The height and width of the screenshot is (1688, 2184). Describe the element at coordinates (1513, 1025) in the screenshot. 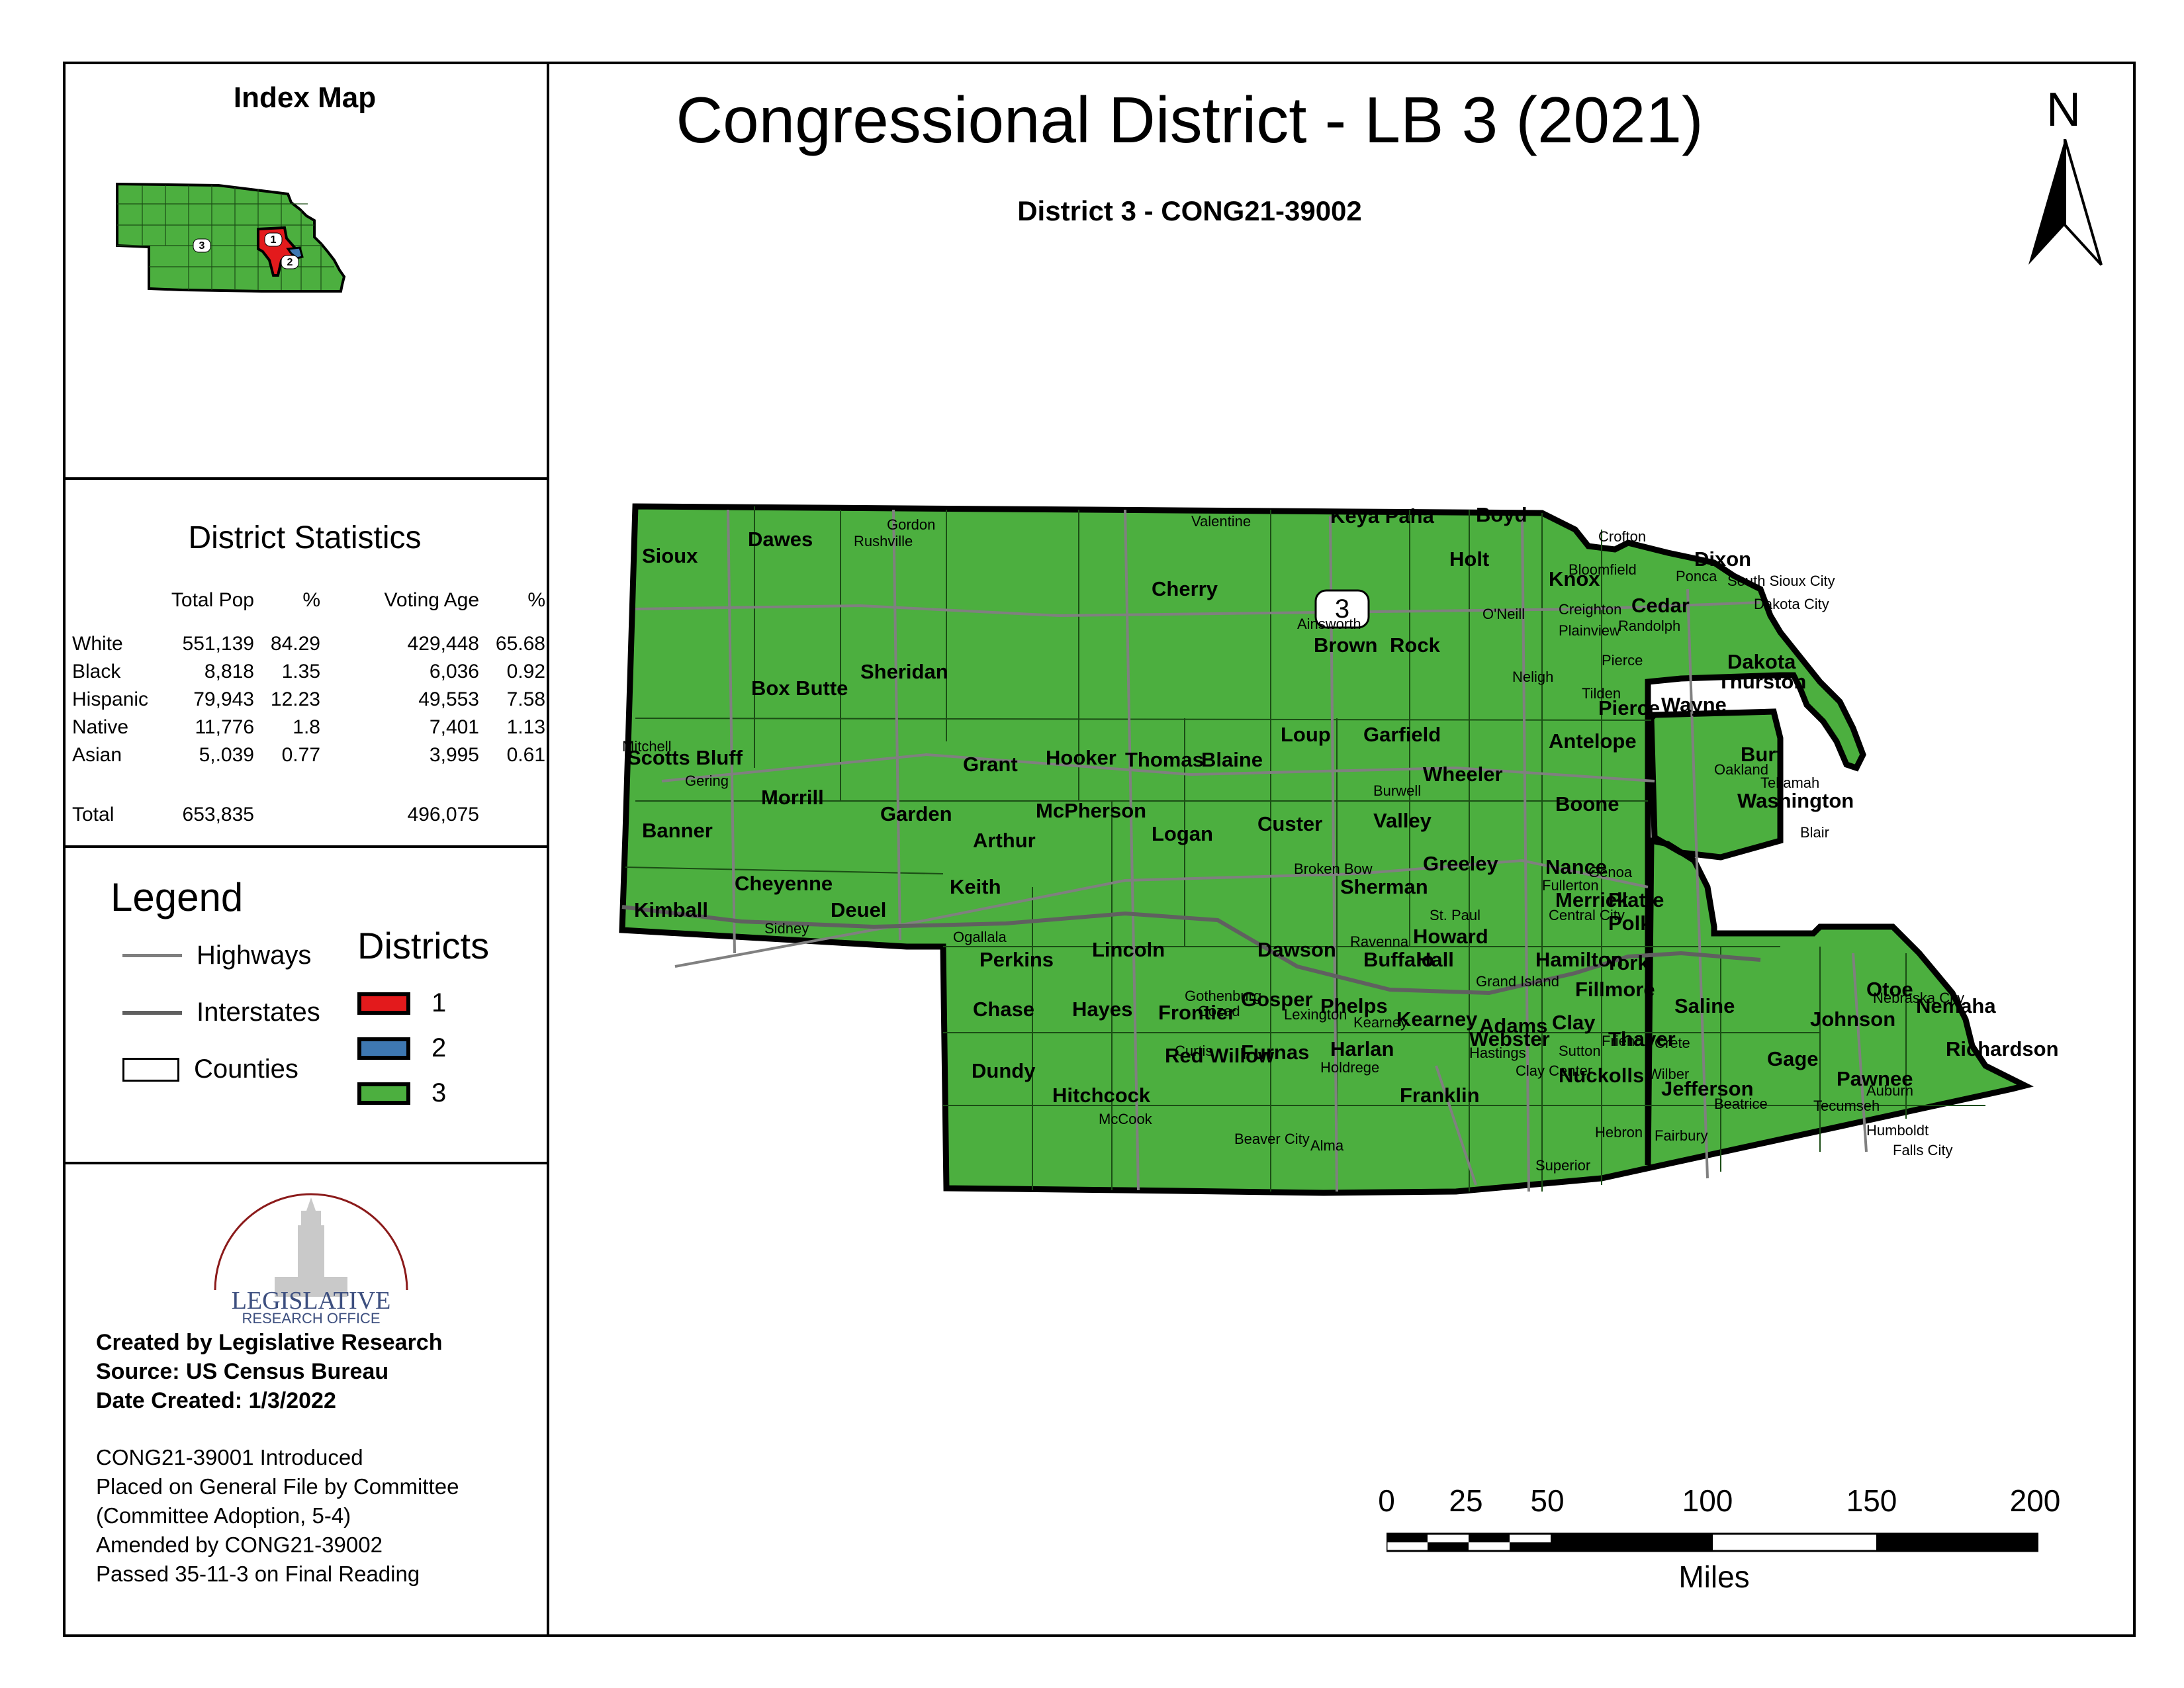

I see `county-label: Adams` at that location.